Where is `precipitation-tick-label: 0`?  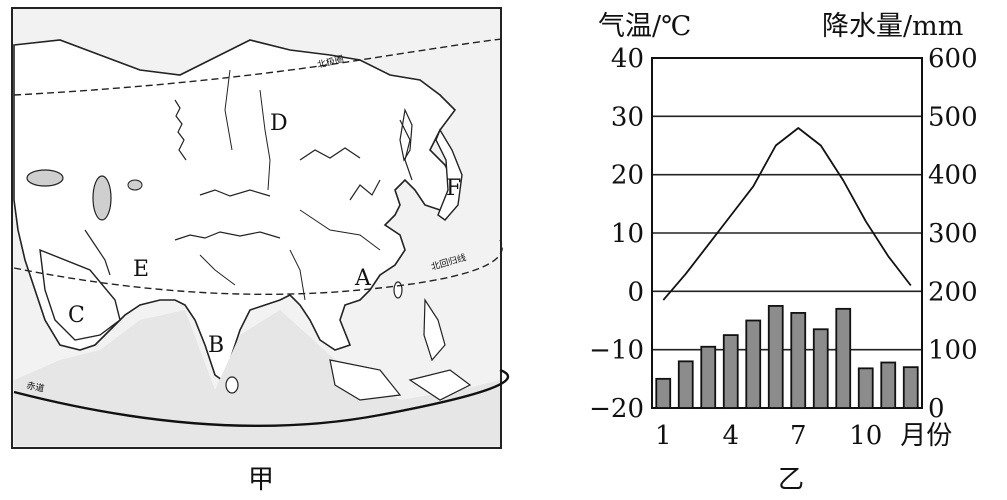 precipitation-tick-label: 0 is located at coordinates (936, 409).